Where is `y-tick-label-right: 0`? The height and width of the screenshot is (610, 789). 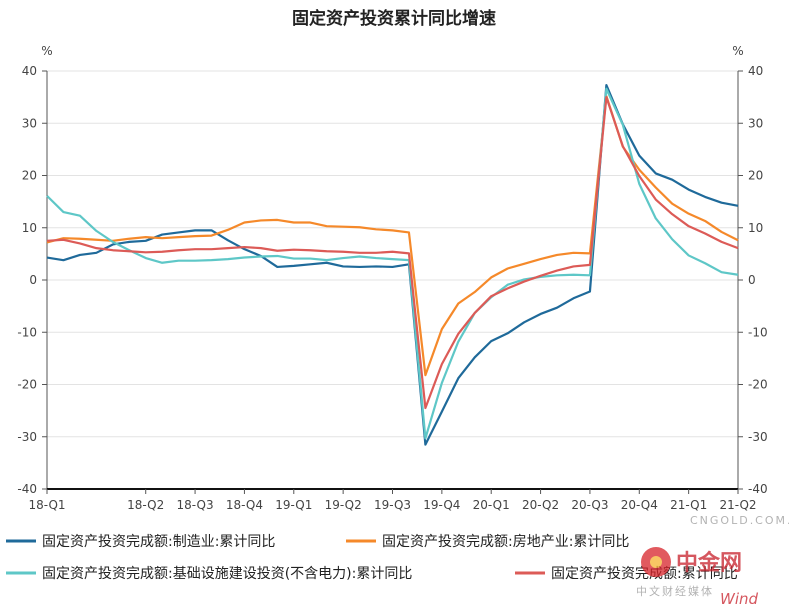 y-tick-label-right: 0 is located at coordinates (752, 280).